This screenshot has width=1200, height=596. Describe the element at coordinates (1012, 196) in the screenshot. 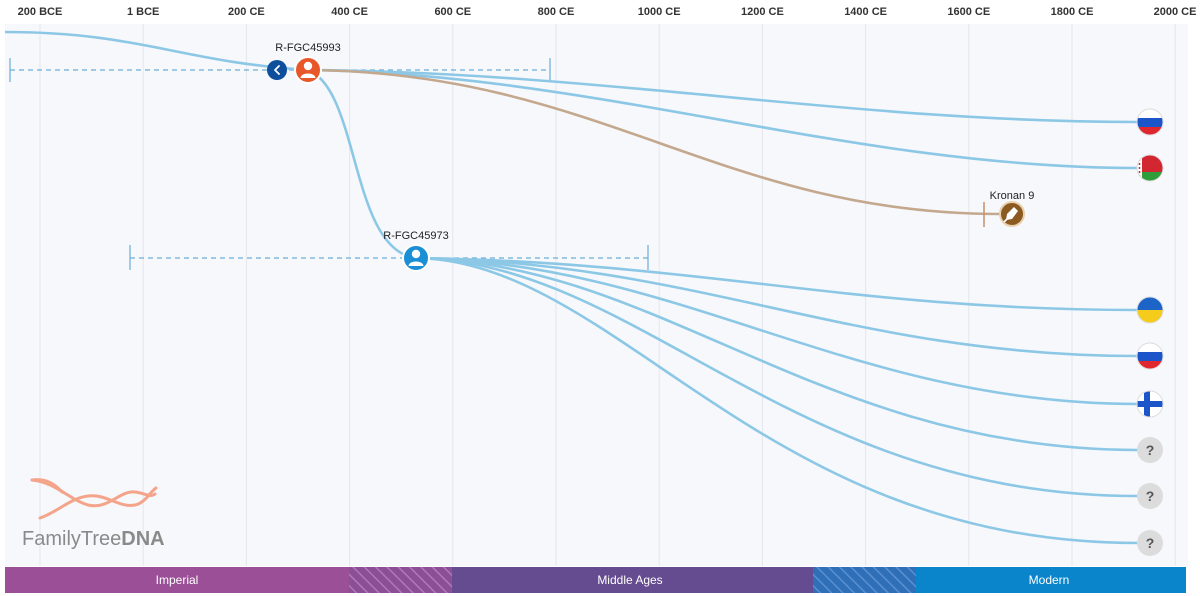

I see `ancient-sample-label: Kronan 9` at that location.